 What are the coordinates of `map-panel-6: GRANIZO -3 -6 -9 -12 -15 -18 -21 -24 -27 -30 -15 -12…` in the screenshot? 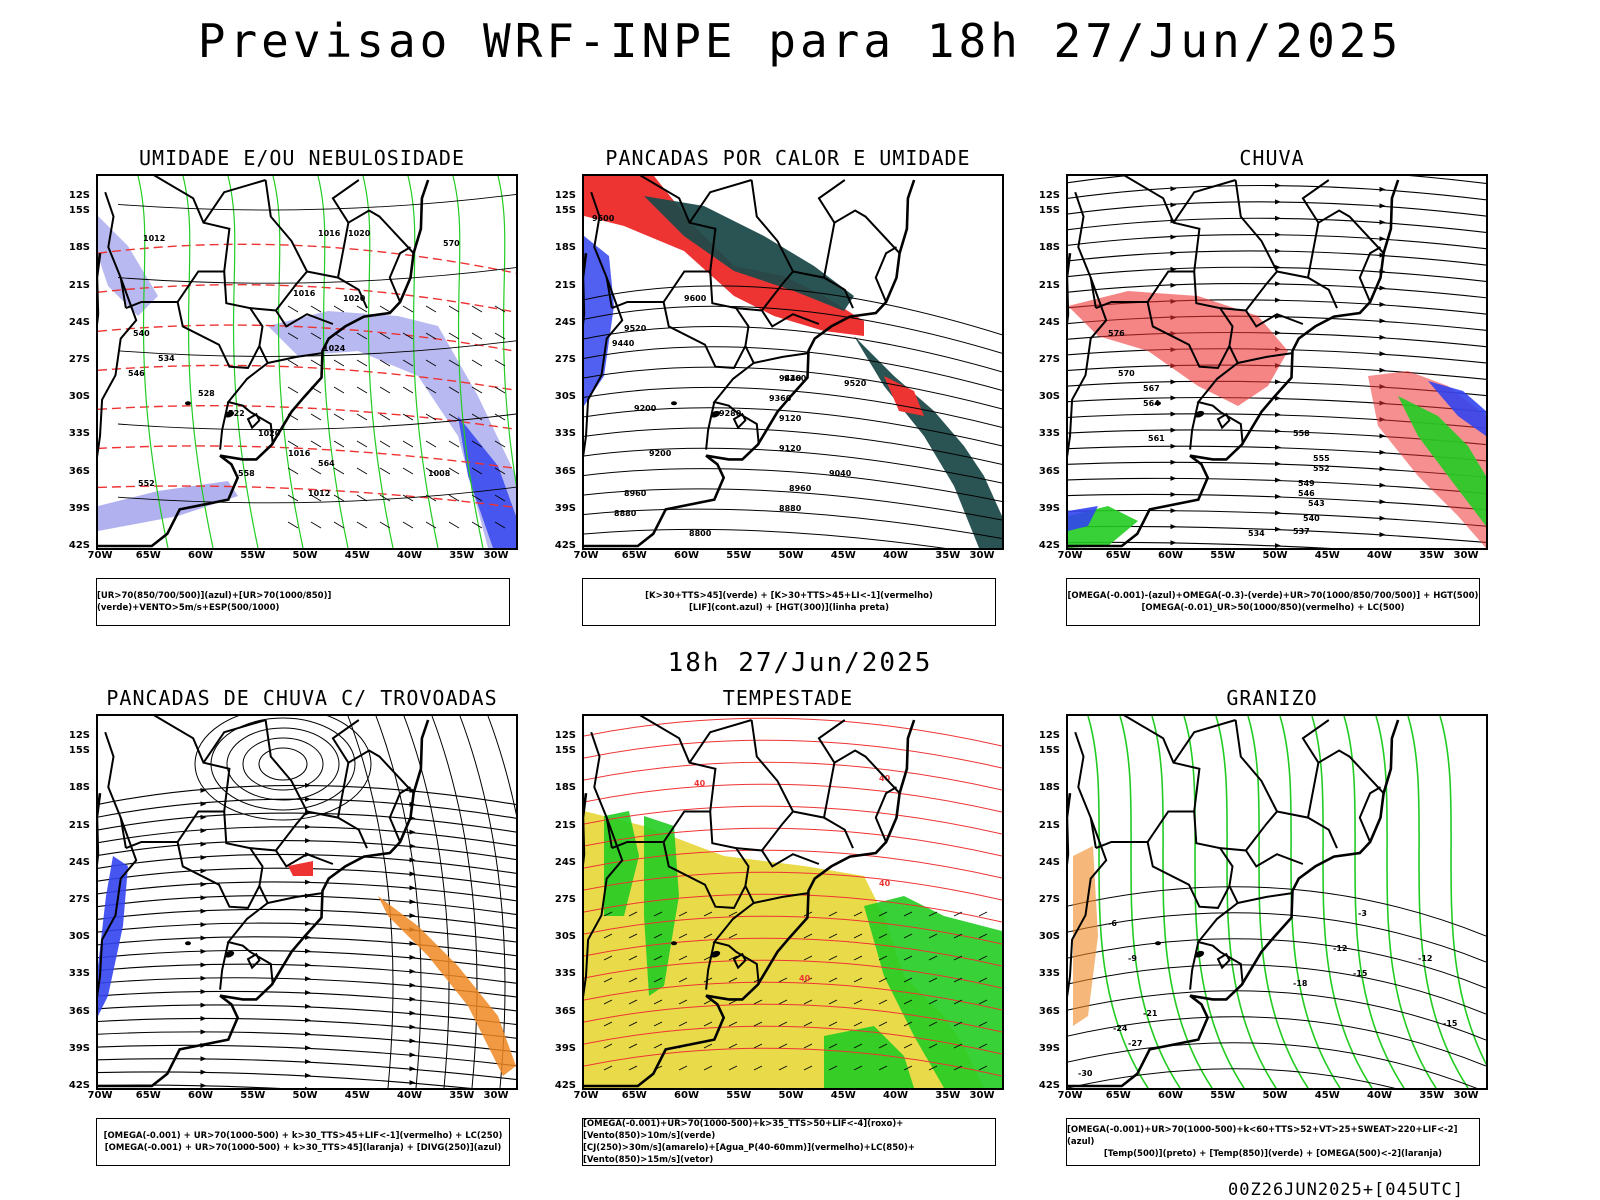 It's located at (1272, 926).